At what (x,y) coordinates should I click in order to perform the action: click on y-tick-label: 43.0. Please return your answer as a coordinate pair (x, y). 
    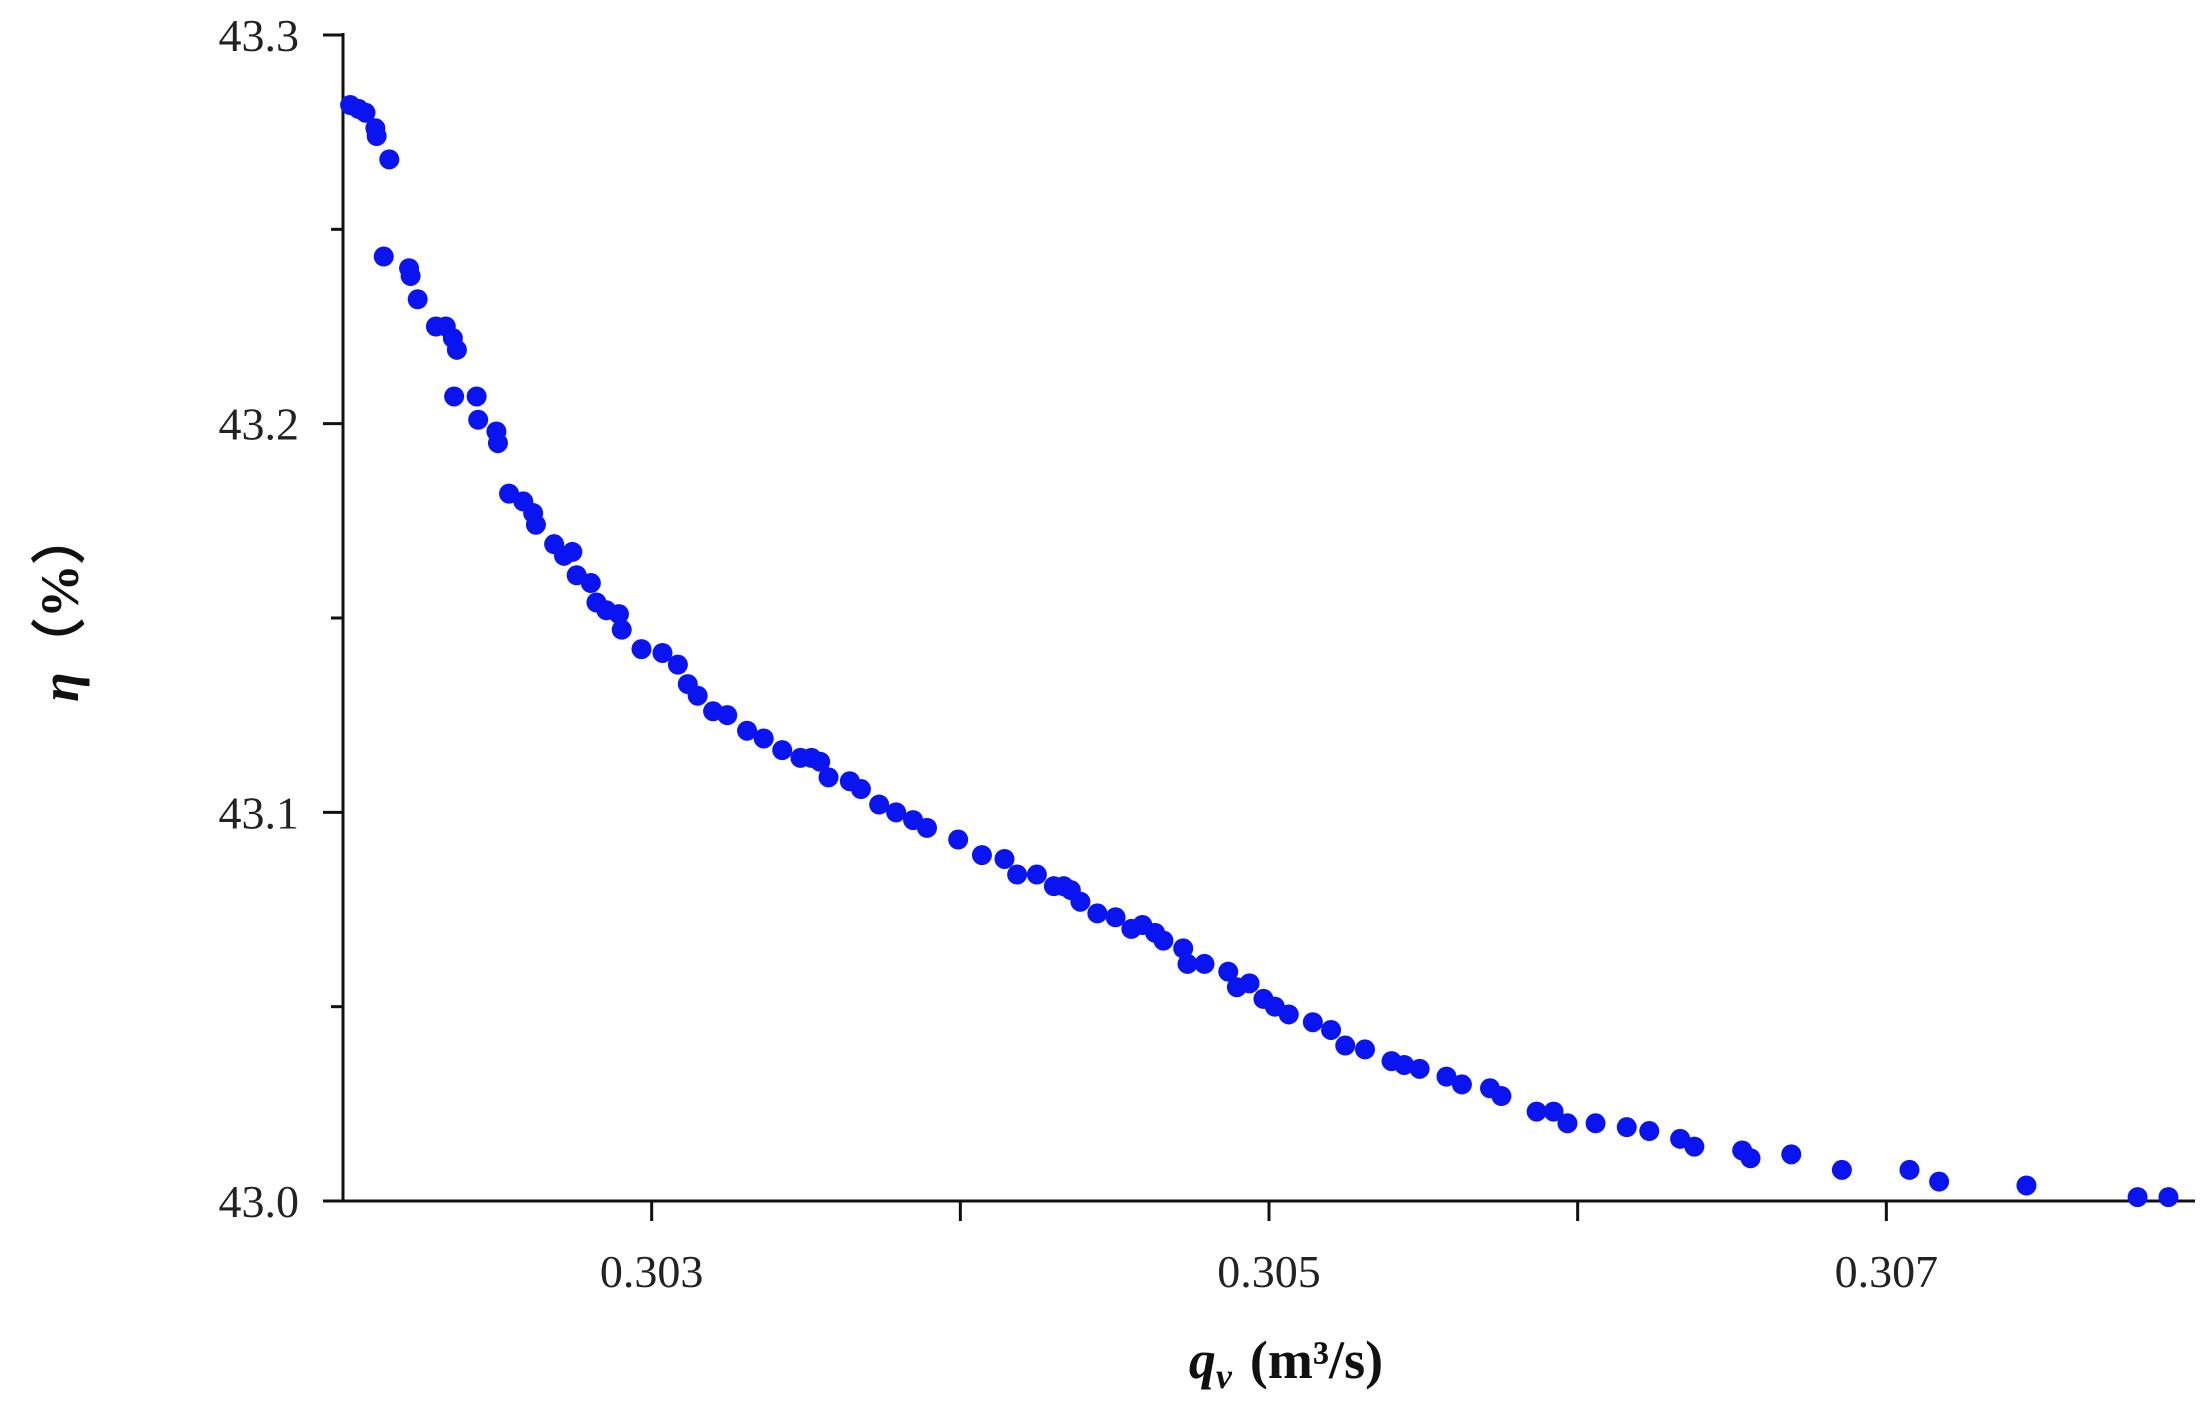
    Looking at the image, I should click on (259, 1201).